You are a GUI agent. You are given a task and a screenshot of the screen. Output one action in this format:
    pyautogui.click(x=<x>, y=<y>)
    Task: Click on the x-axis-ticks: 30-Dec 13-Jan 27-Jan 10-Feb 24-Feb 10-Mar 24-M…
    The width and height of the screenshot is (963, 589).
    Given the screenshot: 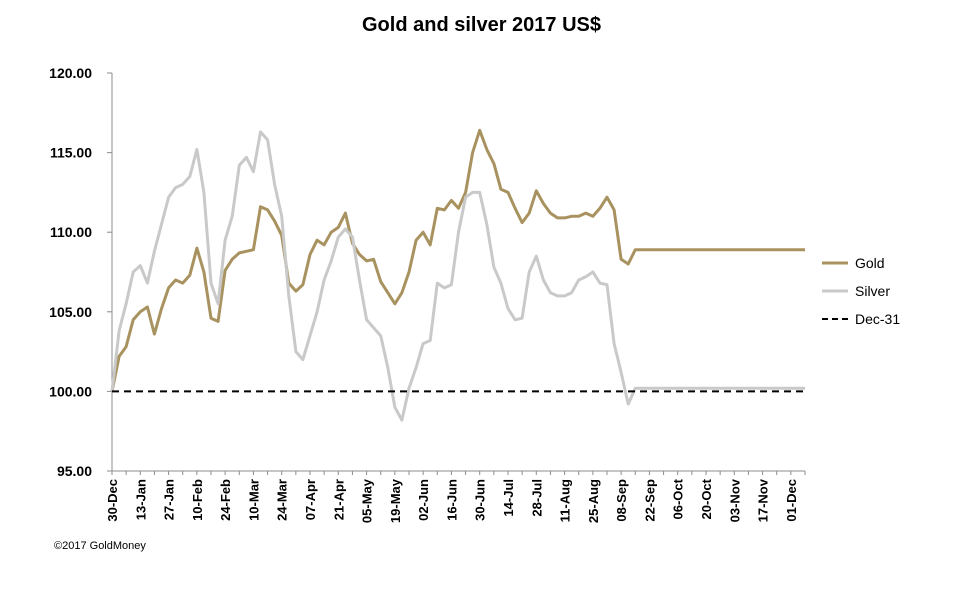 What is the action you would take?
    pyautogui.click(x=455, y=497)
    